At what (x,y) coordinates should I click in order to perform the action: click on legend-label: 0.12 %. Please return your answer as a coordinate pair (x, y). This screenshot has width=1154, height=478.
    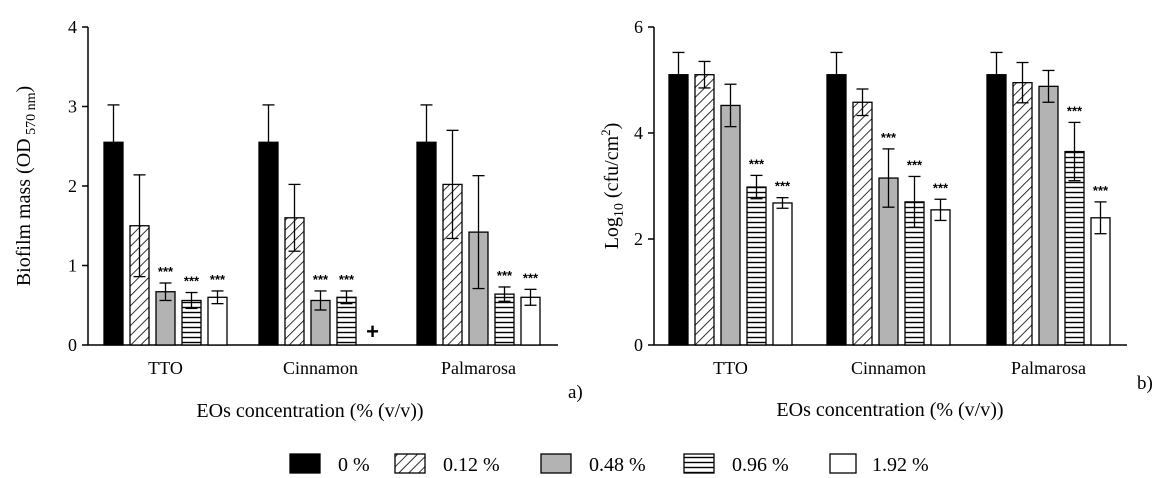
    Looking at the image, I should click on (471, 465).